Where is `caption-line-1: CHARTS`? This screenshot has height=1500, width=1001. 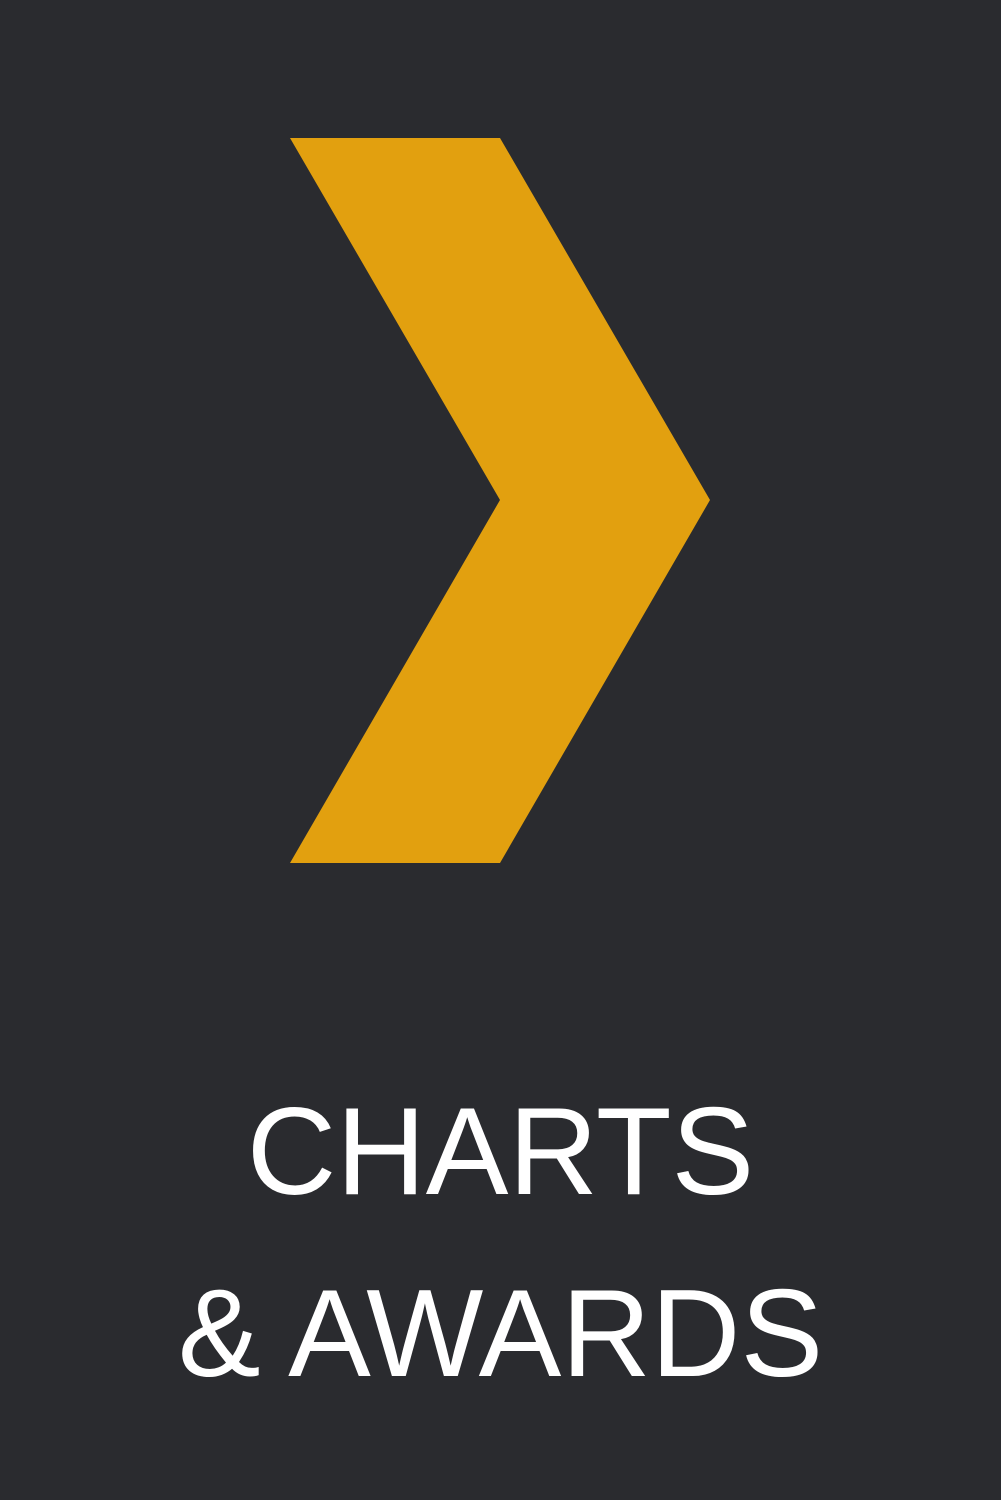 caption-line-1: CHARTS is located at coordinates (500, 1152).